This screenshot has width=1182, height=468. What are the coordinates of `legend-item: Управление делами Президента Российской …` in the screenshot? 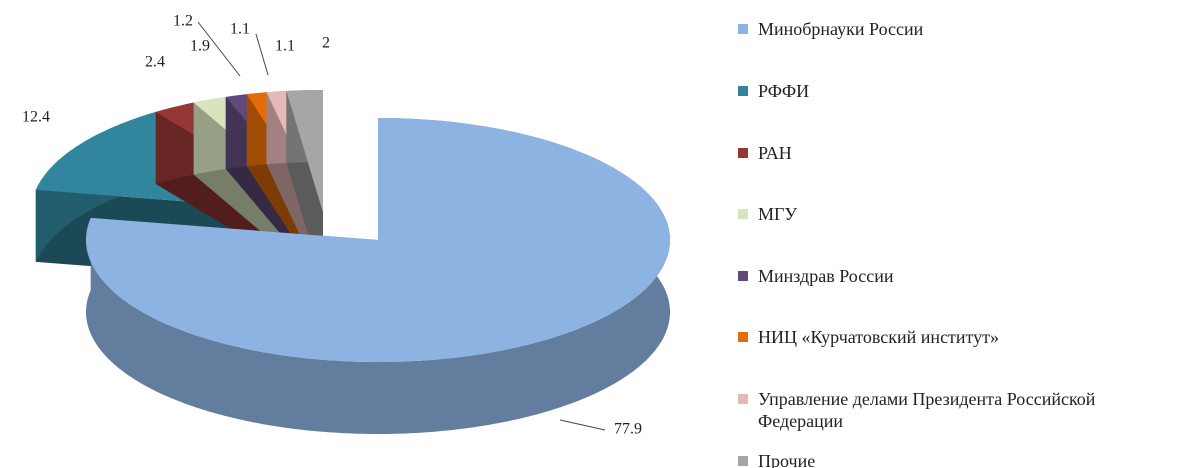 It's located at (958, 410).